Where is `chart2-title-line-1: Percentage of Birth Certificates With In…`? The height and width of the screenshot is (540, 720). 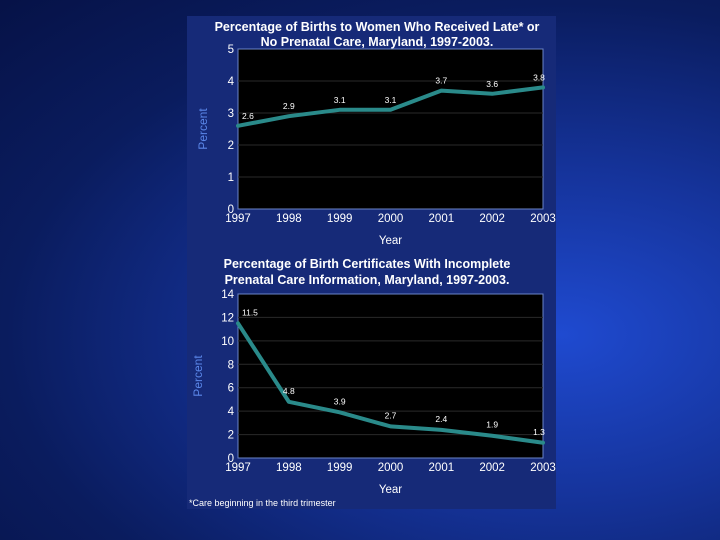
chart2-title-line-1: Percentage of Birth Certificates With In… is located at coordinates (367, 264).